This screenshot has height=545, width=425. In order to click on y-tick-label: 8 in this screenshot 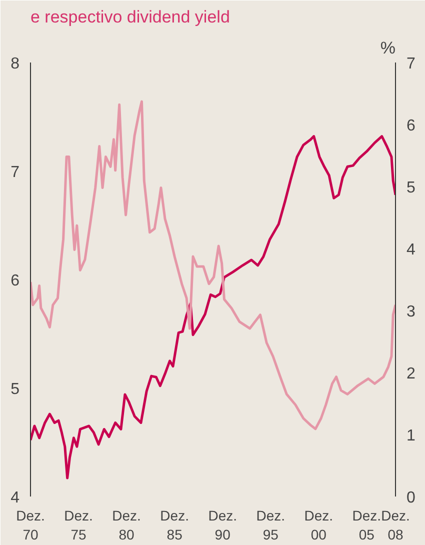, I will do `click(15, 64)`.